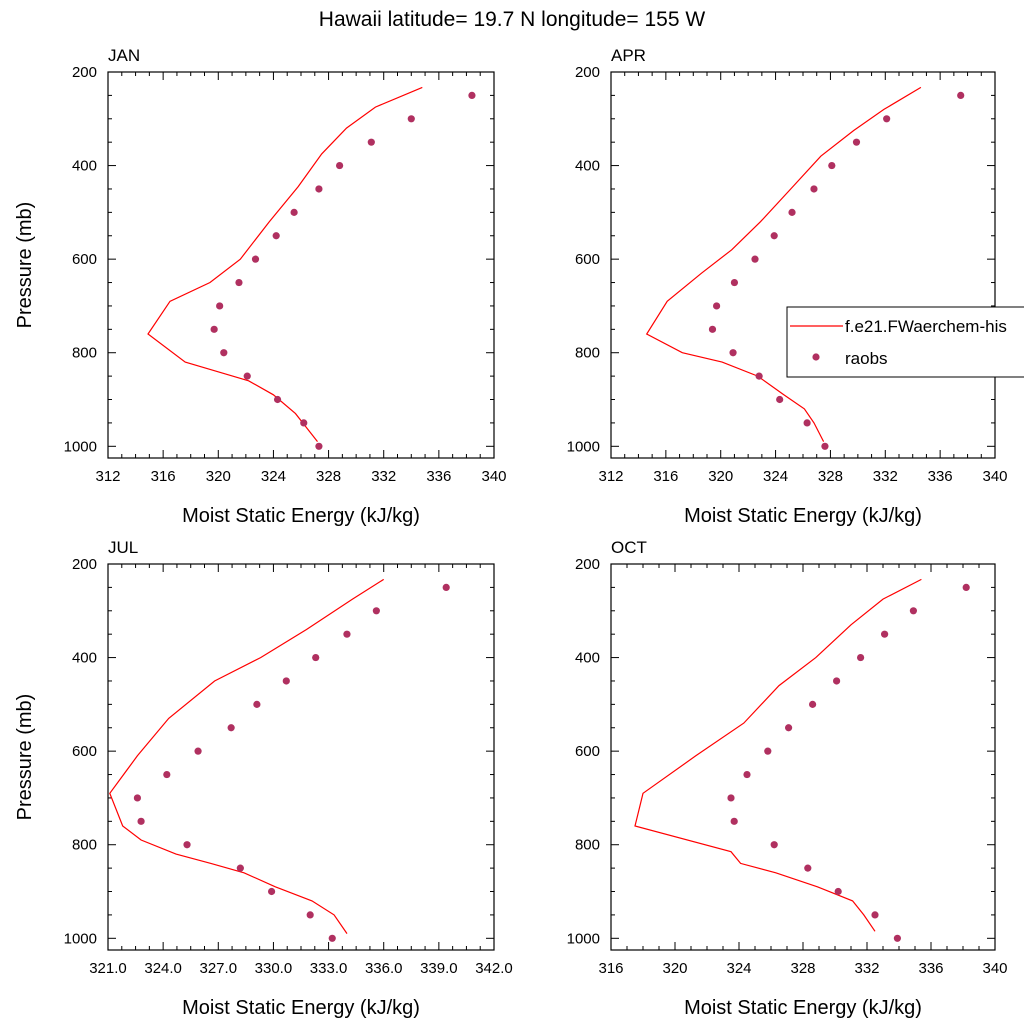  What do you see at coordinates (329, 968) in the screenshot?
I see `x-tick-label: 333.0` at bounding box center [329, 968].